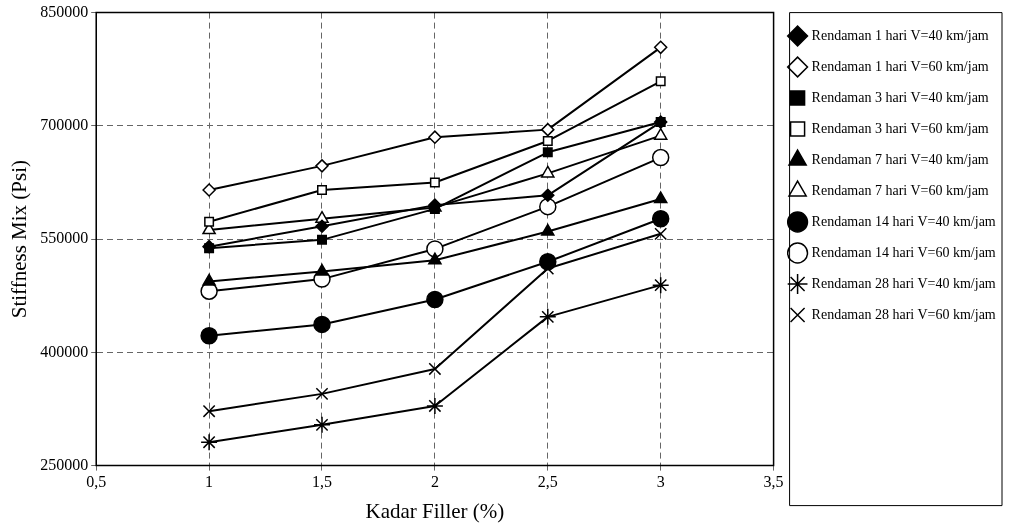  What do you see at coordinates (900, 97) in the screenshot?
I see `legend-label: Rendaman 3 hari V=40 km/jam` at bounding box center [900, 97].